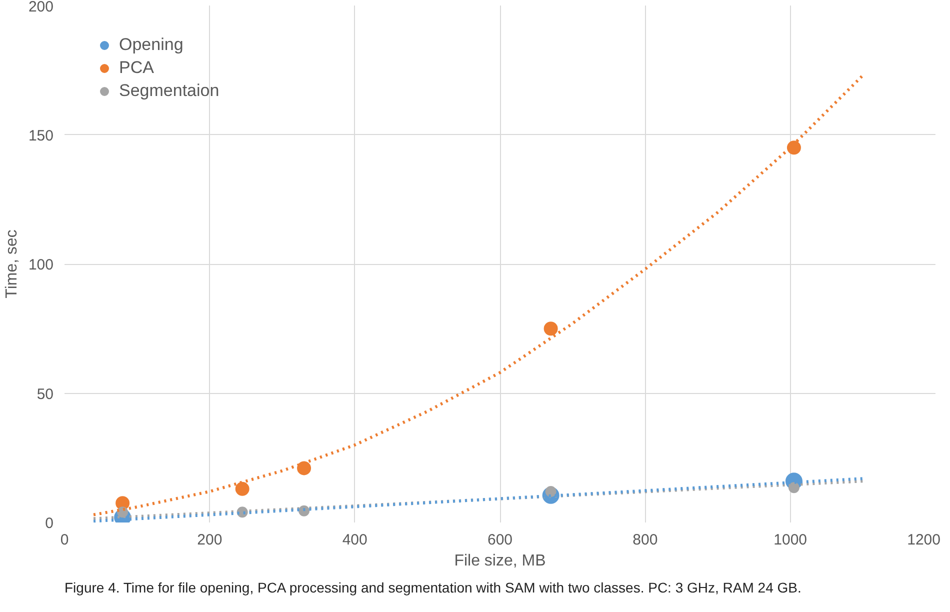 The width and height of the screenshot is (950, 612). I want to click on y-tick-label: 150, so click(41, 135).